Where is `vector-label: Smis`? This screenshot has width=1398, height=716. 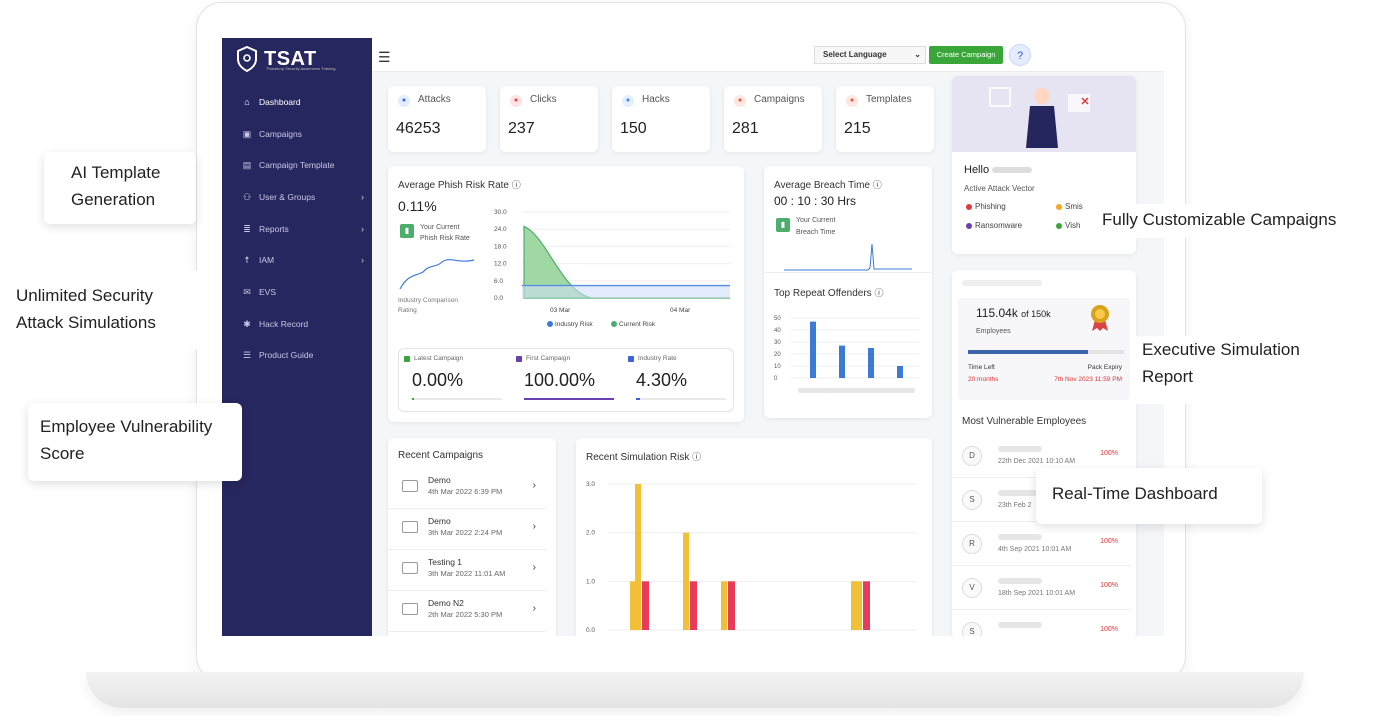
vector-label: Smis is located at coordinates (1074, 206).